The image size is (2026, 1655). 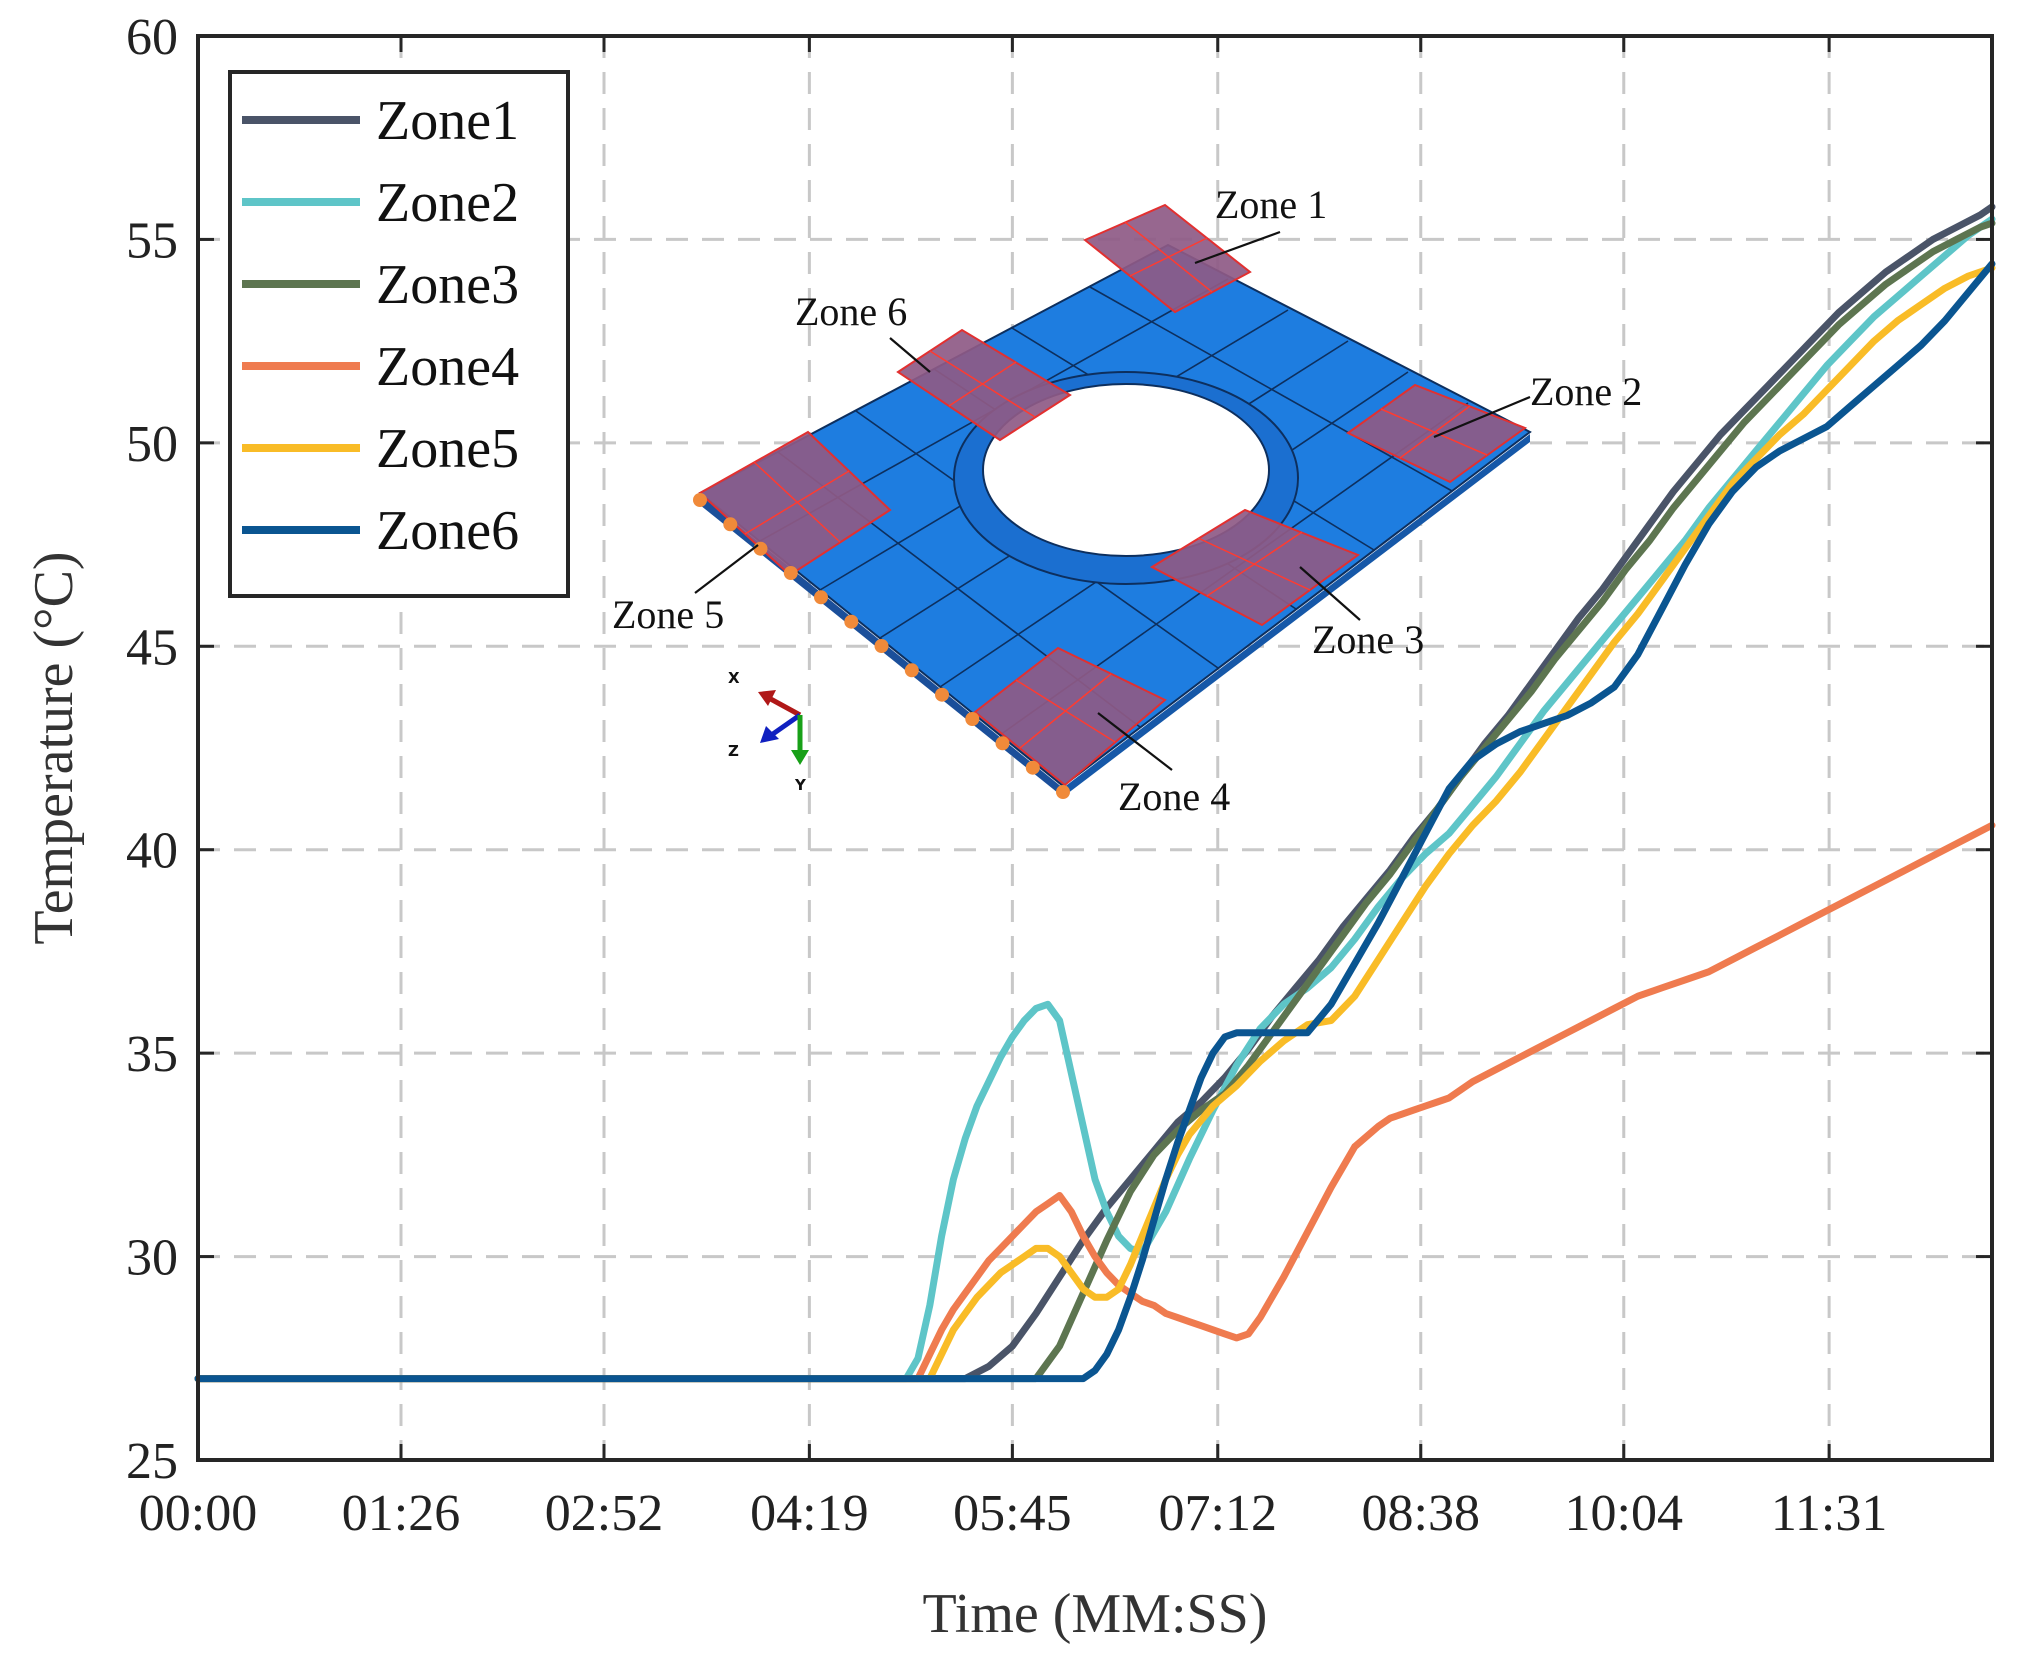 What do you see at coordinates (152, 444) in the screenshot?
I see `y-tick-label: 50` at bounding box center [152, 444].